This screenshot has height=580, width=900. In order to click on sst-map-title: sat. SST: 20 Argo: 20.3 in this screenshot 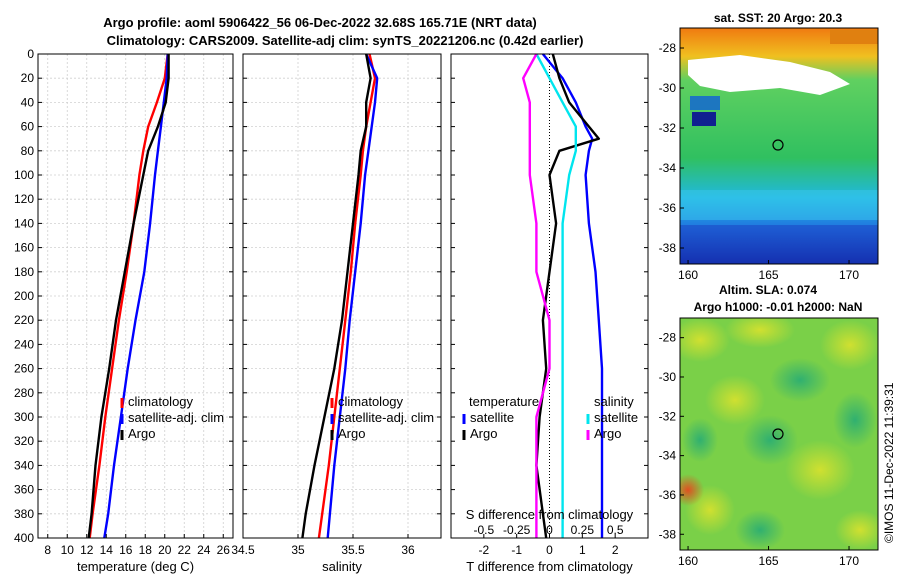, I will do `click(778, 18)`.